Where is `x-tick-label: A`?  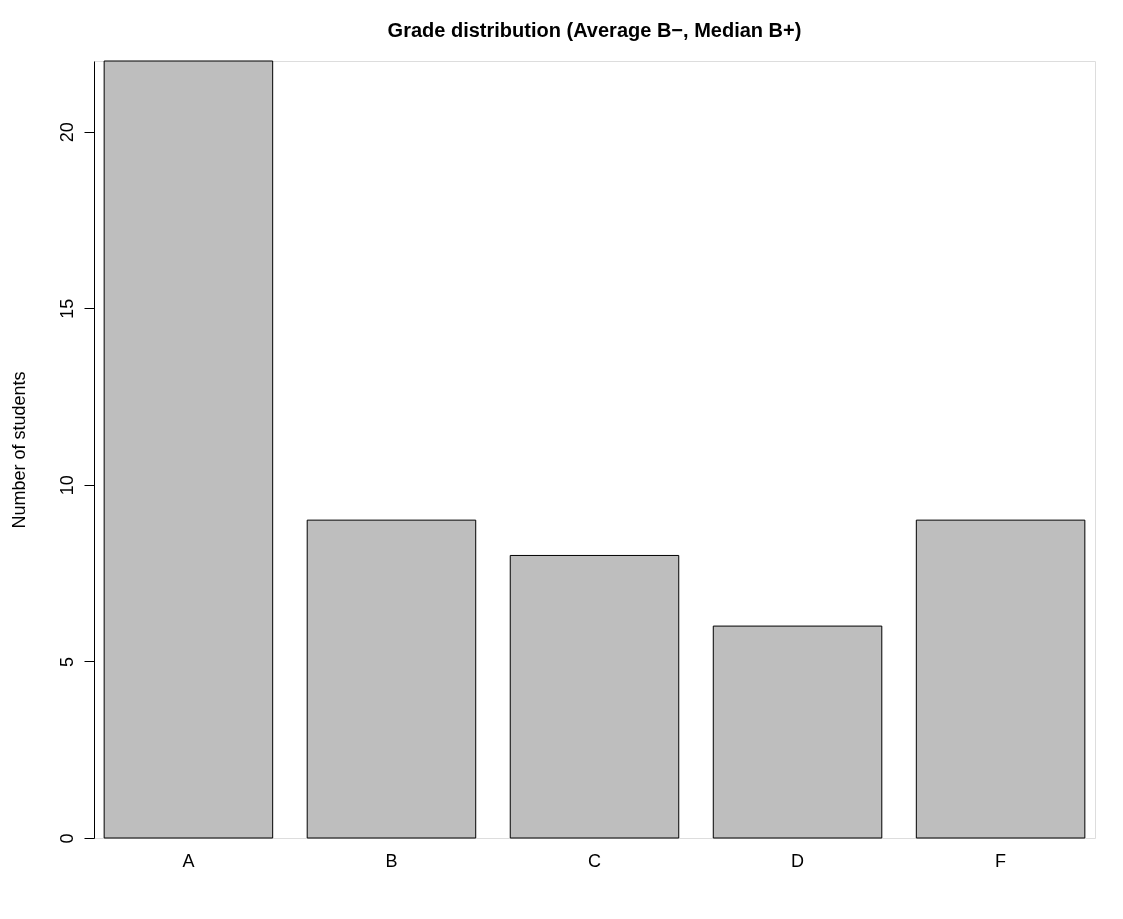 x-tick-label: A is located at coordinates (188, 860).